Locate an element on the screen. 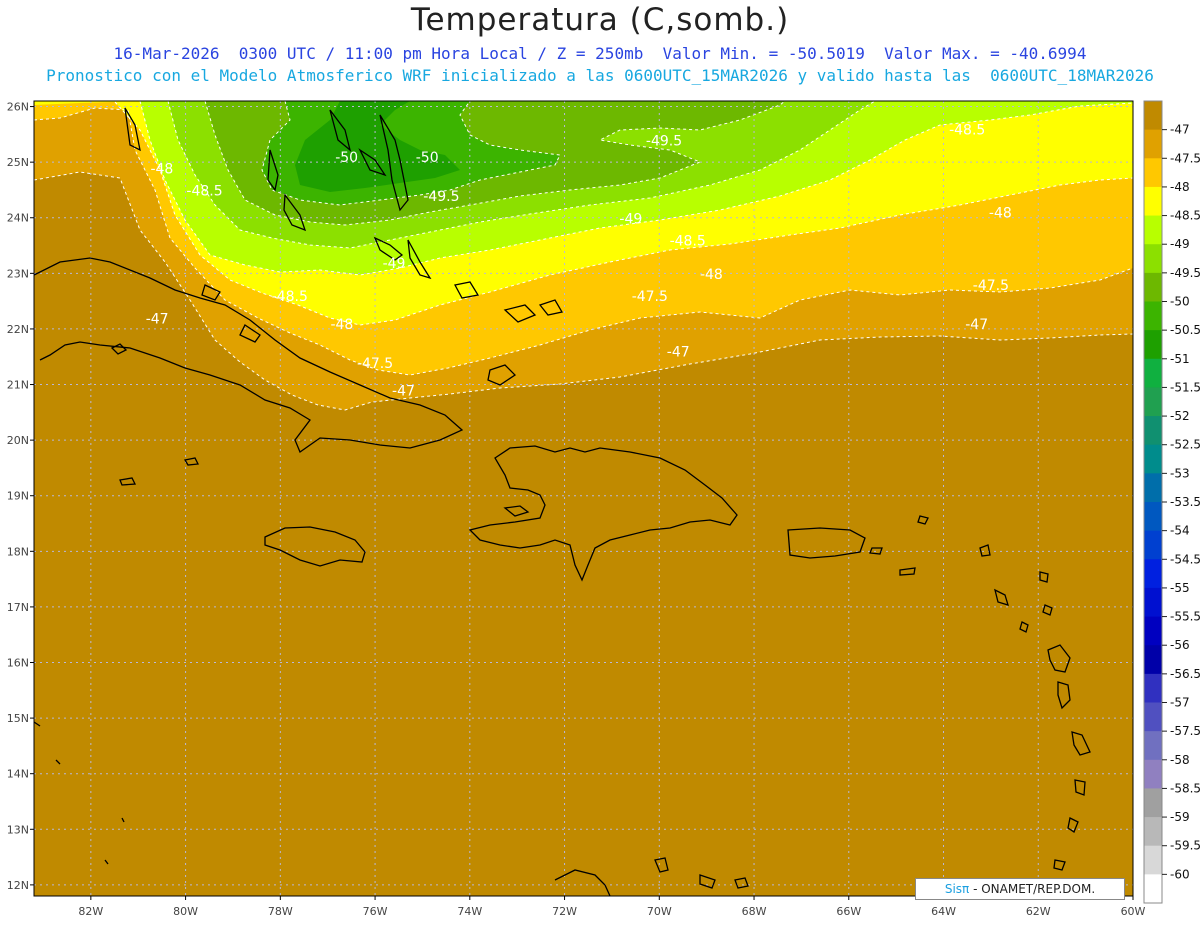  lat-tick-label: 16N is located at coordinates (18, 663).